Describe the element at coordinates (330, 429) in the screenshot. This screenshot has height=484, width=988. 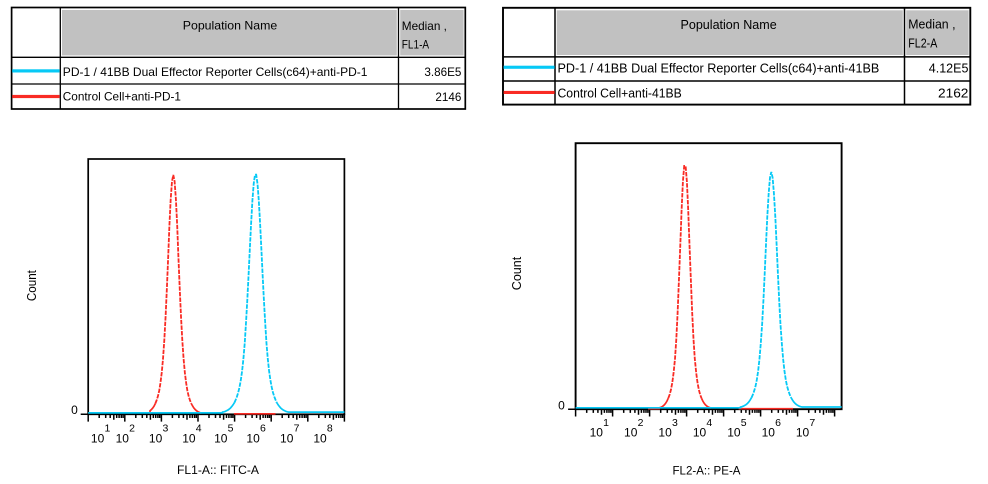
I see `svg-text: 8` at that location.